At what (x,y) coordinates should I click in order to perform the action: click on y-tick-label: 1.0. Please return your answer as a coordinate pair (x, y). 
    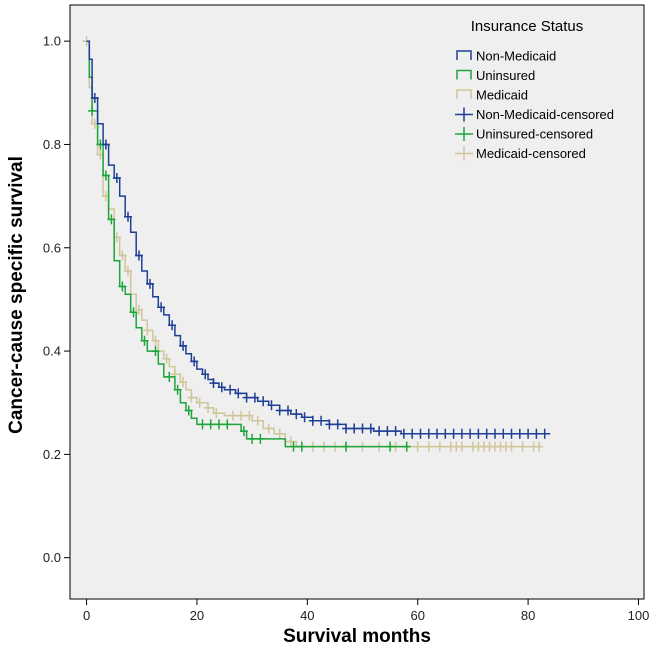
    Looking at the image, I should click on (52, 41).